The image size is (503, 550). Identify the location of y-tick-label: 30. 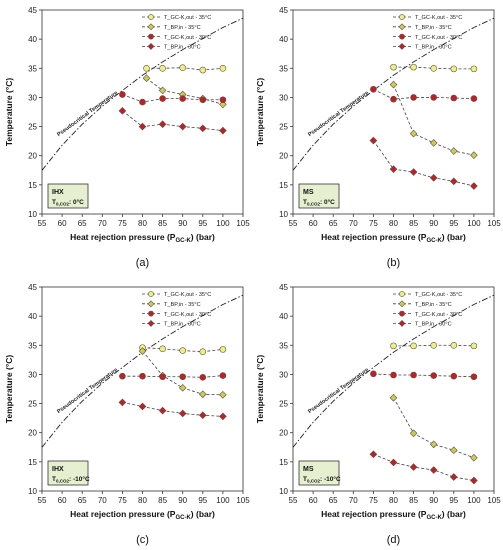
(283, 374).